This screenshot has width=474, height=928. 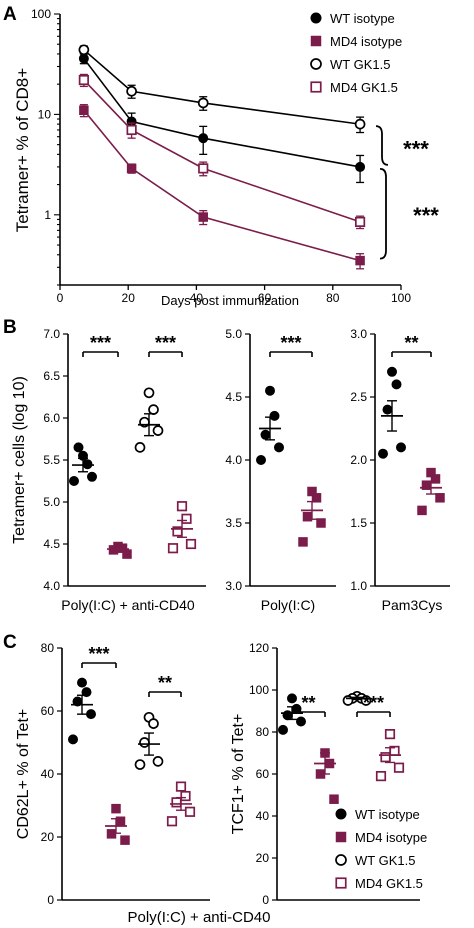 I want to click on legend-panel-c-label: WT isotype, so click(x=387, y=814).